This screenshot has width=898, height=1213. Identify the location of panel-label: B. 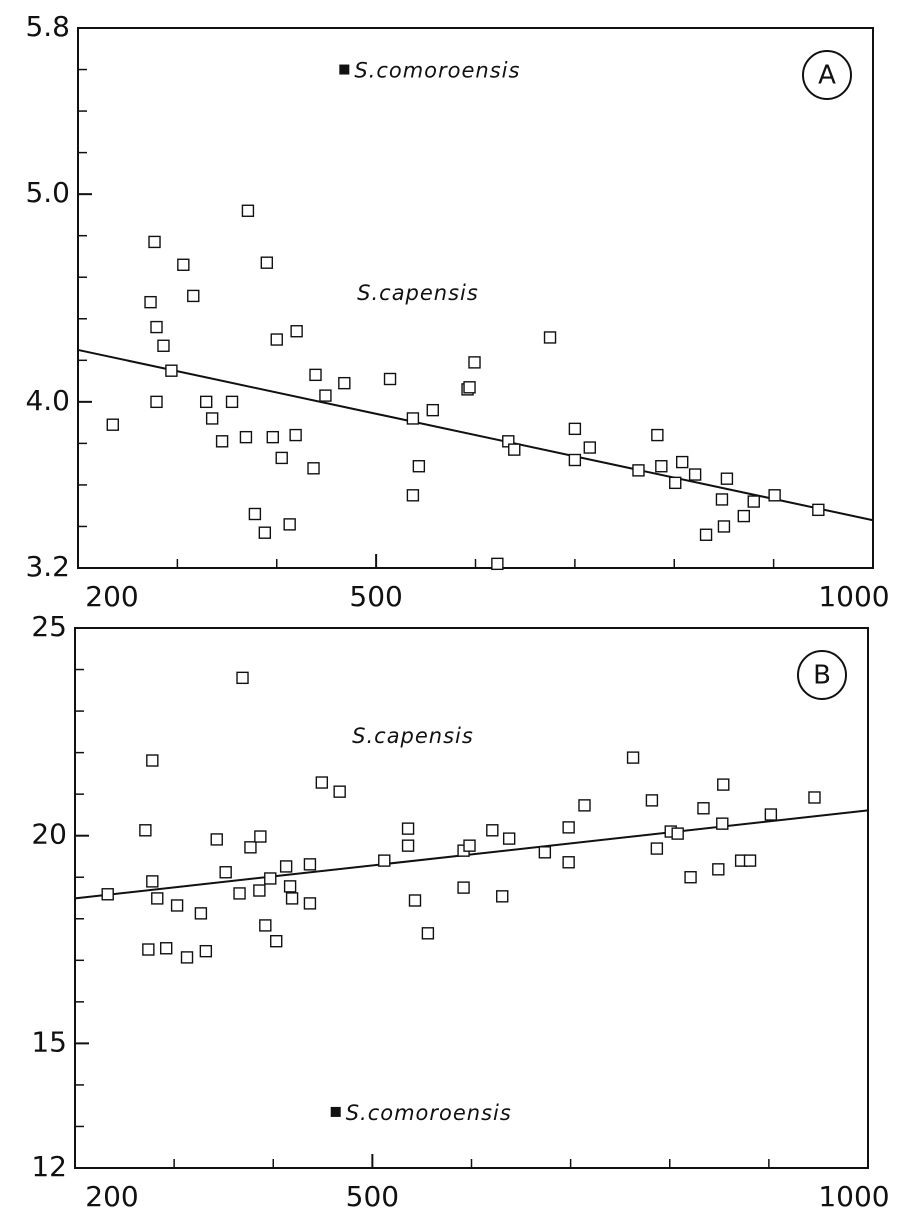
(822, 676).